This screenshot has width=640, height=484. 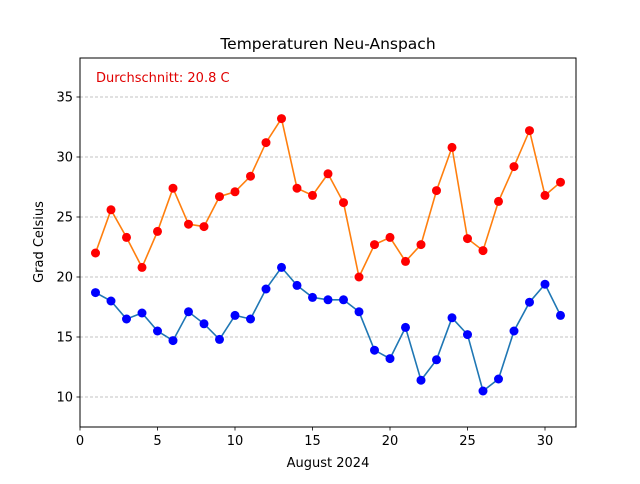 What do you see at coordinates (64, 98) in the screenshot?
I see `y-tick-label: 35` at bounding box center [64, 98].